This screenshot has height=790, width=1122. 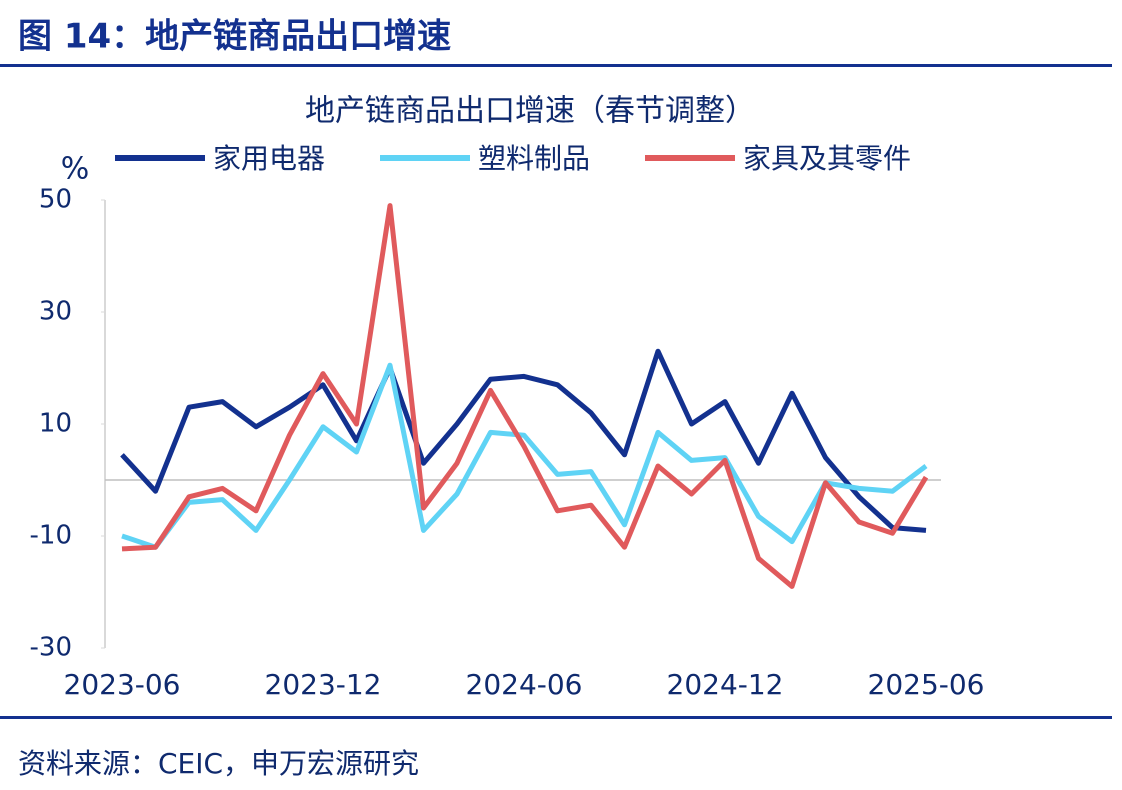 What do you see at coordinates (926, 684) in the screenshot?
I see `x-tick-label: 2025-06` at bounding box center [926, 684].